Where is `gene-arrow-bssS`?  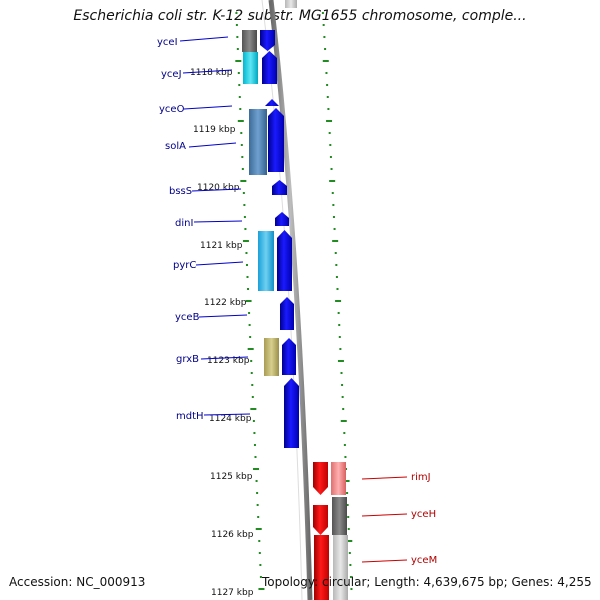 gene-arrow-bssS is located at coordinates (279, 187).